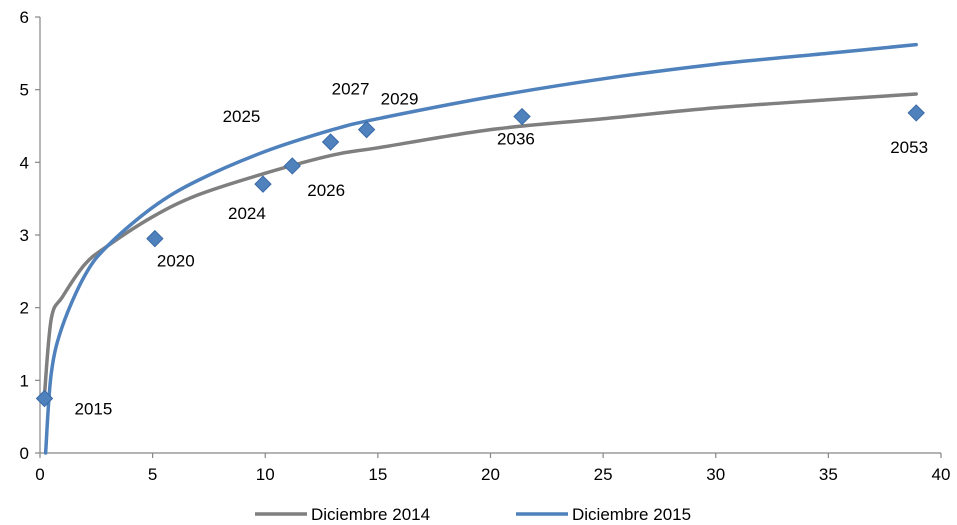 This screenshot has height=525, width=957. I want to click on y-tick-label: 2, so click(24, 308).